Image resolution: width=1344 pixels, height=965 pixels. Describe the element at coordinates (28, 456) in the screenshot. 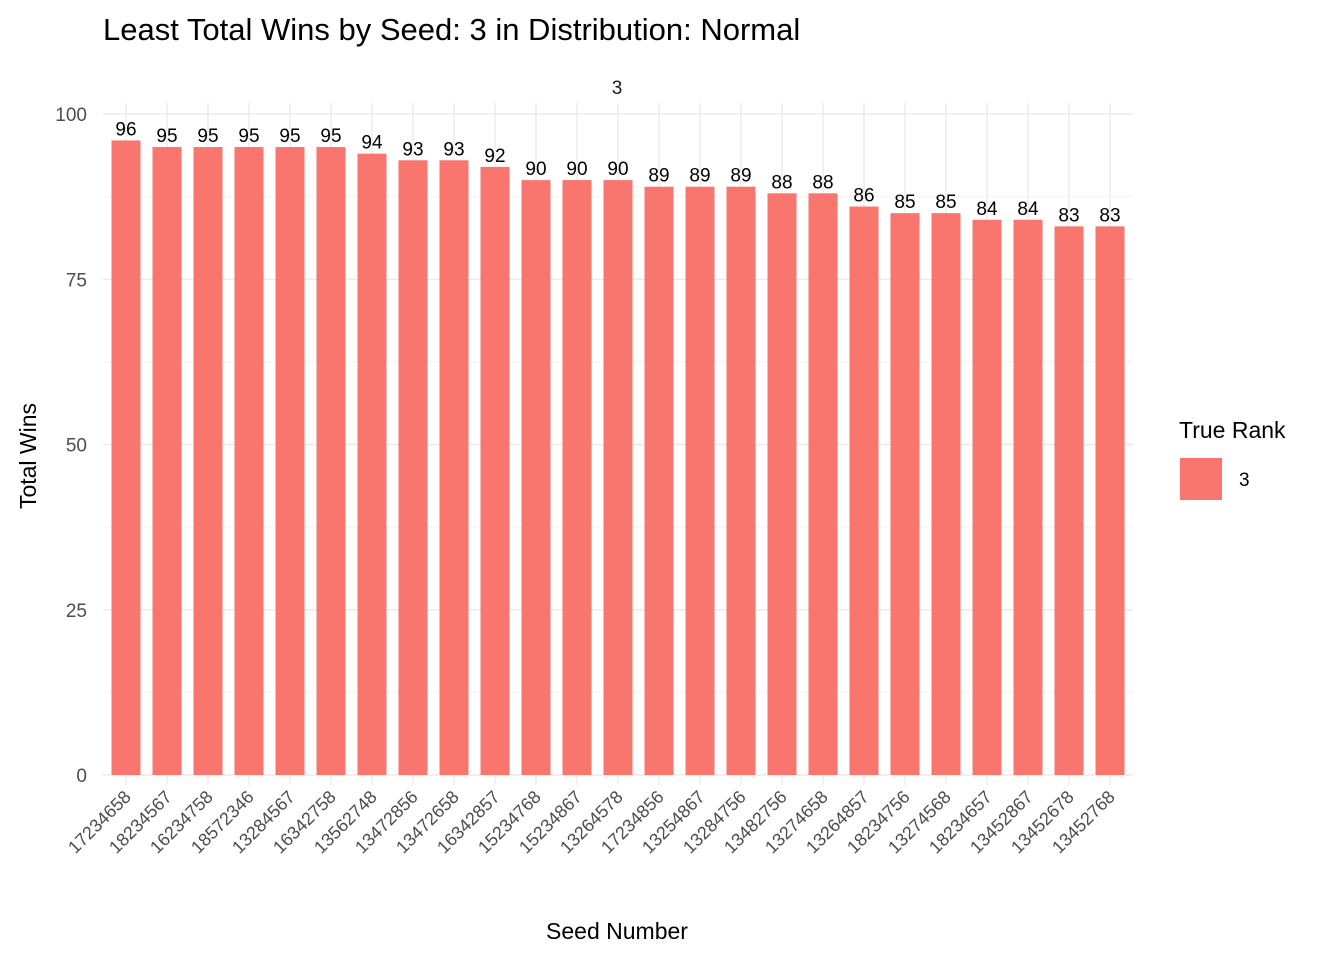

I see `y-axis-title: Total Wins` at that location.